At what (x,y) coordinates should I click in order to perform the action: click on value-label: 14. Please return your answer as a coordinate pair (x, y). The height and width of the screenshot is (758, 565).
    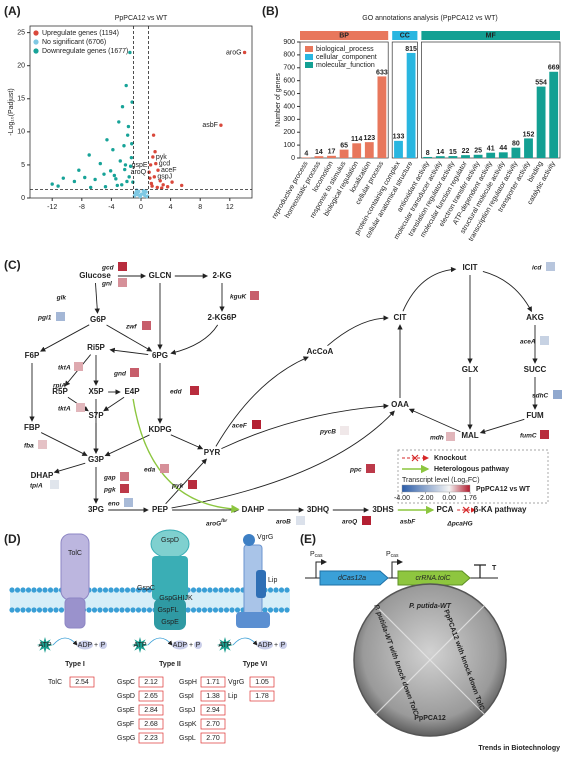
    Looking at the image, I should click on (440, 152).